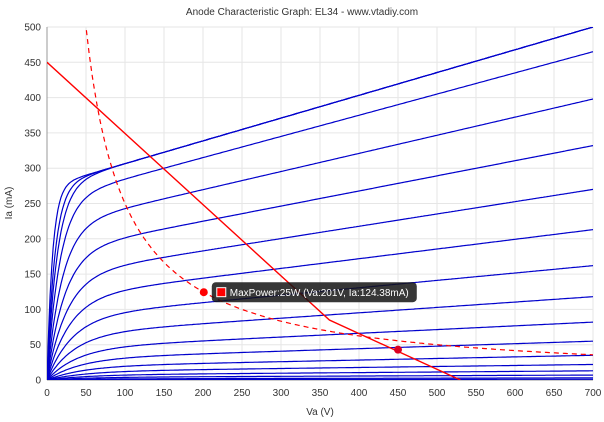 The image size is (604, 422). Describe the element at coordinates (36, 345) in the screenshot. I see `y-tick-label: 50` at that location.